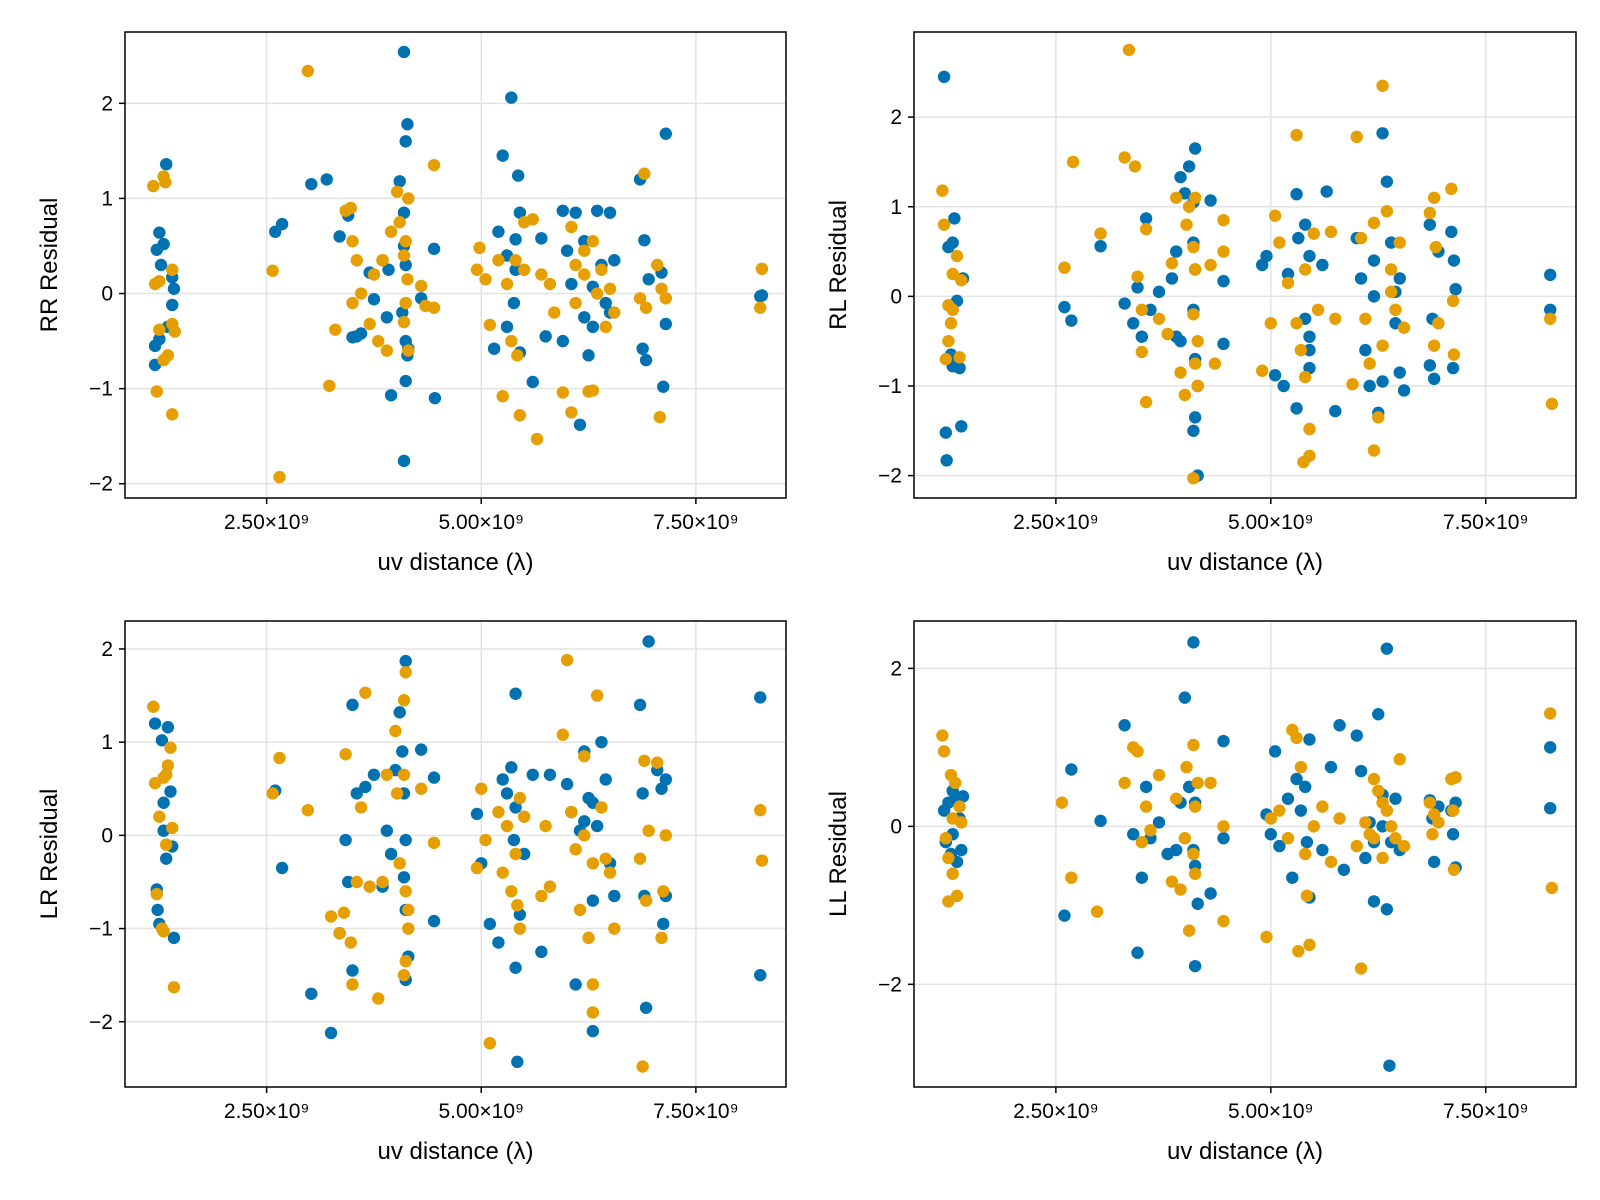 Image resolution: width=1600 pixels, height=1200 pixels. I want to click on x-tick-label: 7.50×10⁹, so click(1486, 522).